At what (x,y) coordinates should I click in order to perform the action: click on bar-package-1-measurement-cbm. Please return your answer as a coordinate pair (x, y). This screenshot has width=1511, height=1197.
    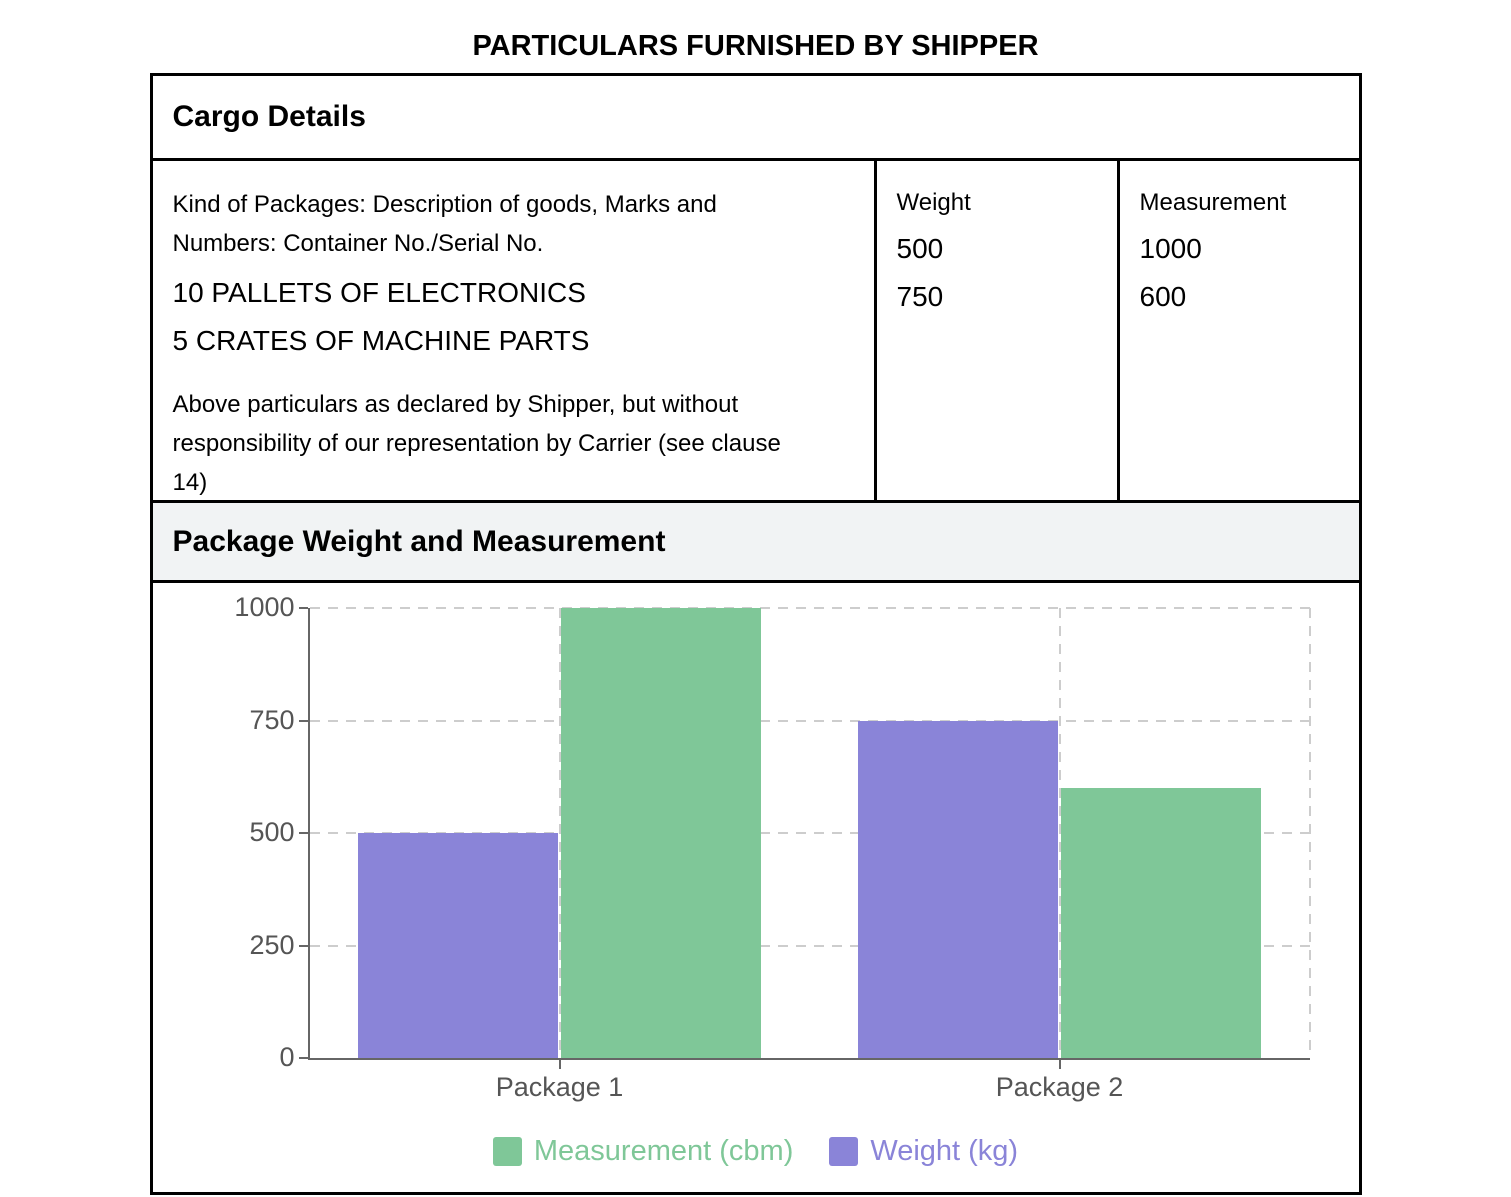
    Looking at the image, I should click on (661, 833).